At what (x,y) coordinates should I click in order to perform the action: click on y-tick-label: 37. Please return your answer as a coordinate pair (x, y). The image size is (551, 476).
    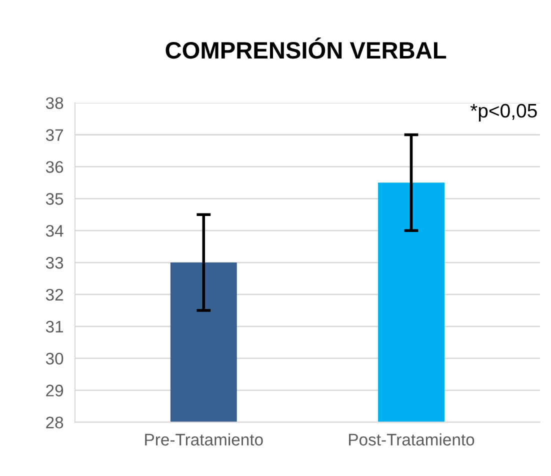
    Looking at the image, I should click on (54, 135).